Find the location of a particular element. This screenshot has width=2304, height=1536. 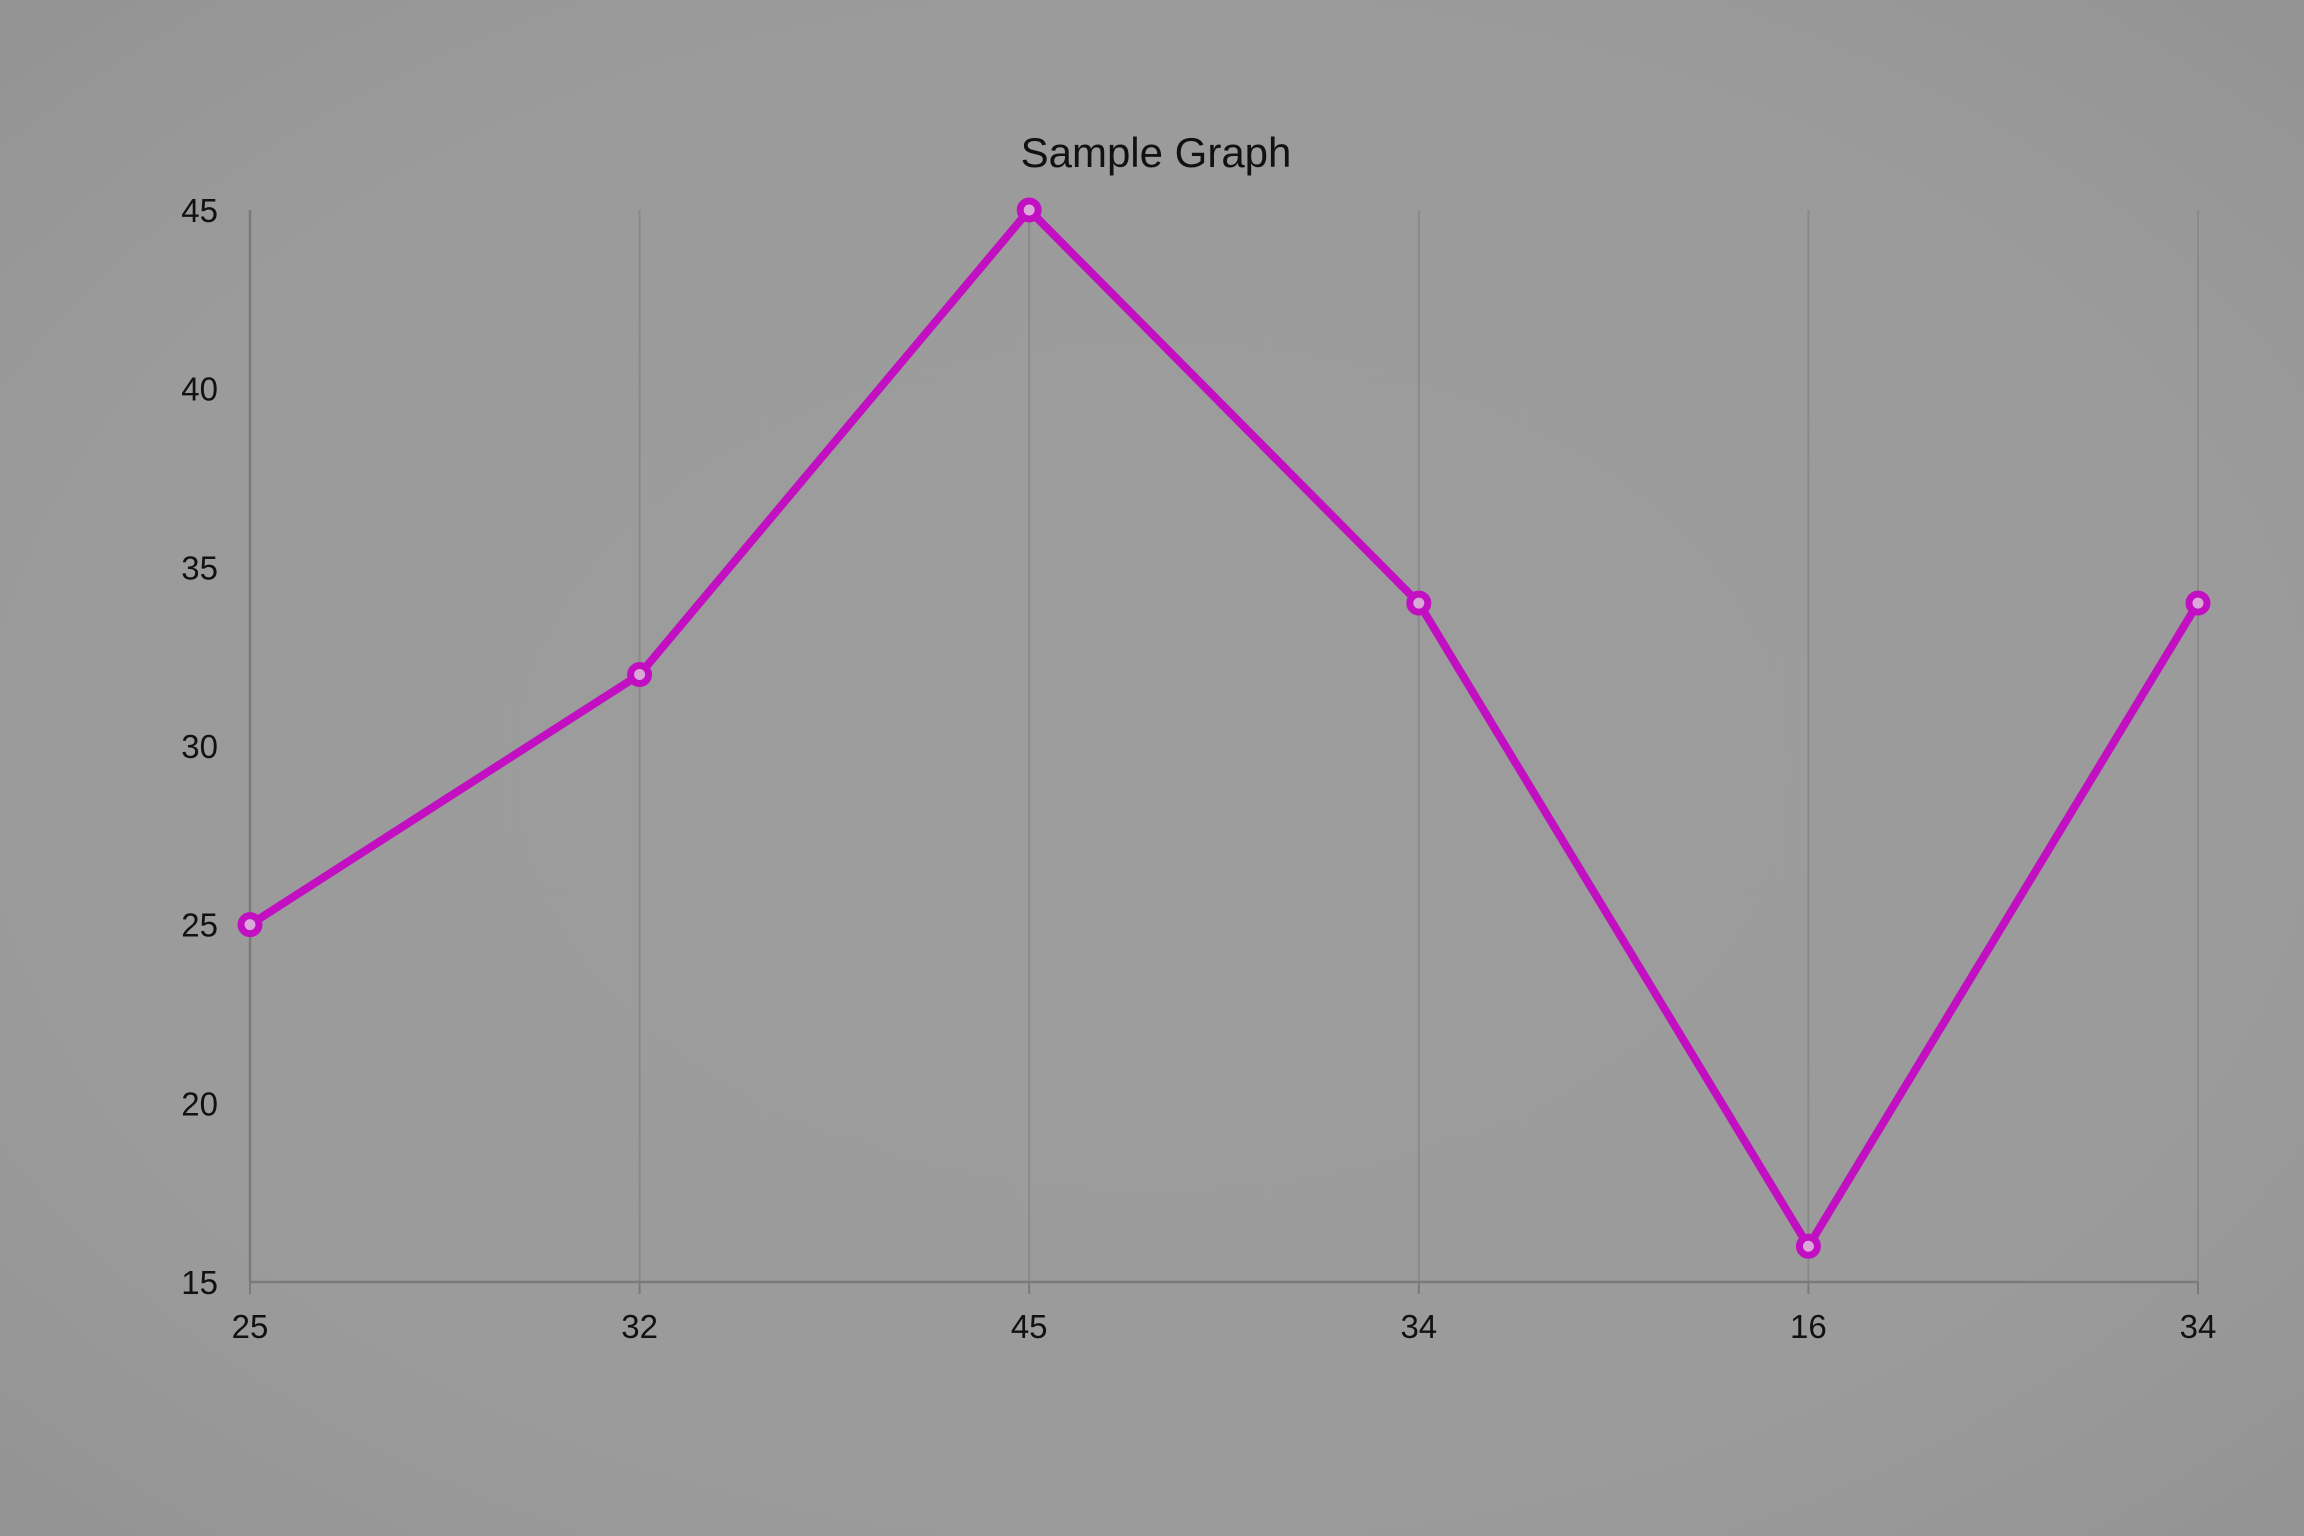

y-tick-label: 25 is located at coordinates (199, 925).